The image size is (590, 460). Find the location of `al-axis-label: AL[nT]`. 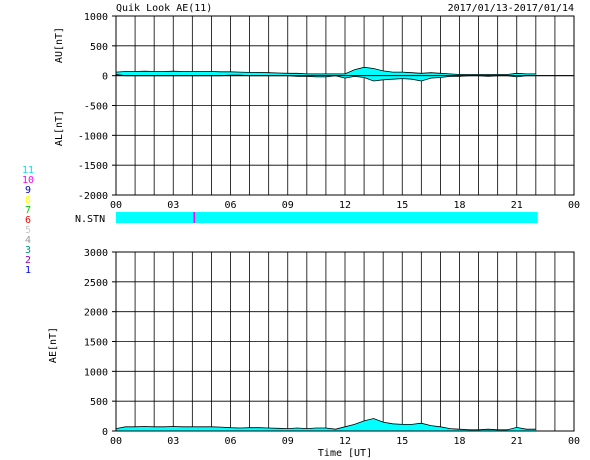

al-axis-label: AL[nT] is located at coordinates (59, 128).